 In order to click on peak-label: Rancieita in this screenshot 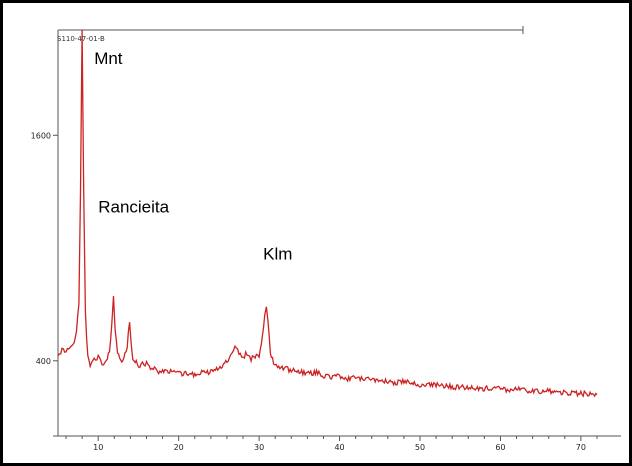, I will do `click(133, 206)`.